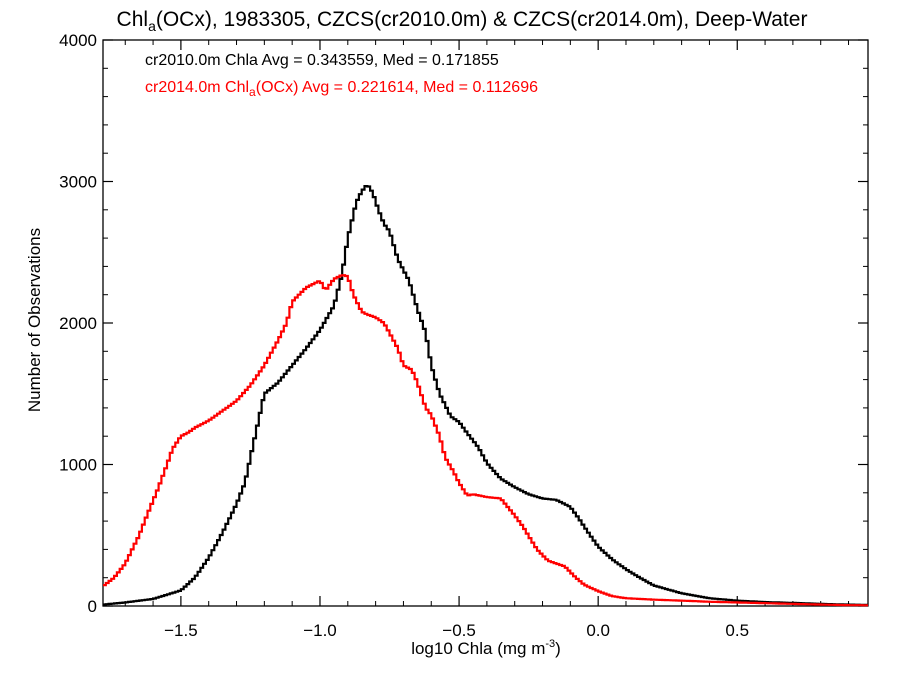  I want to click on legend-red-part-b: (OCx) Avg = 0.221614, Med = 0.112696, so click(397, 87).